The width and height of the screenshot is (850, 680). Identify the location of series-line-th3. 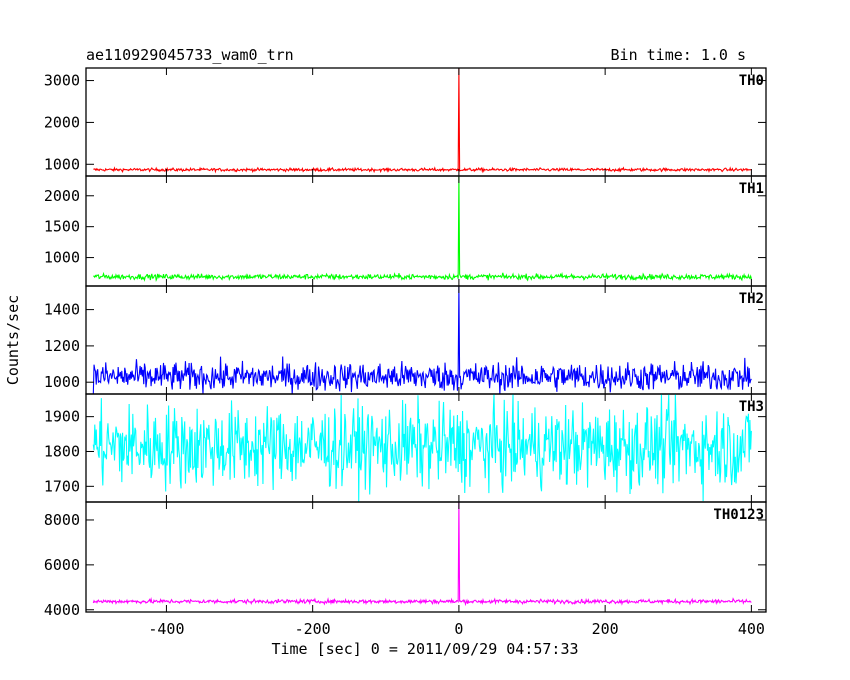
(422, 448).